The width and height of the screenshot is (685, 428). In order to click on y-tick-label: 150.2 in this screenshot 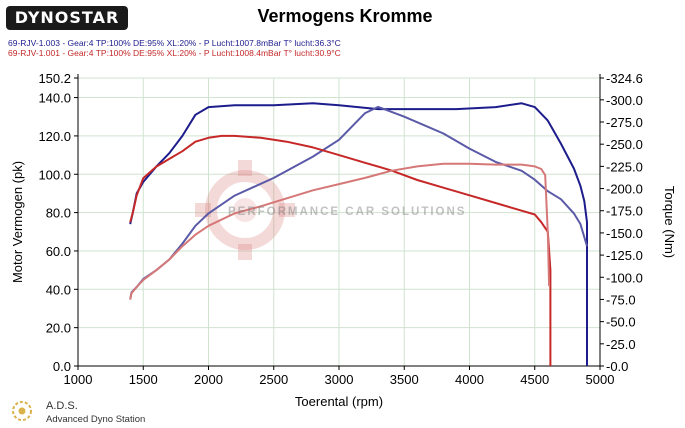, I will do `click(54, 78)`.